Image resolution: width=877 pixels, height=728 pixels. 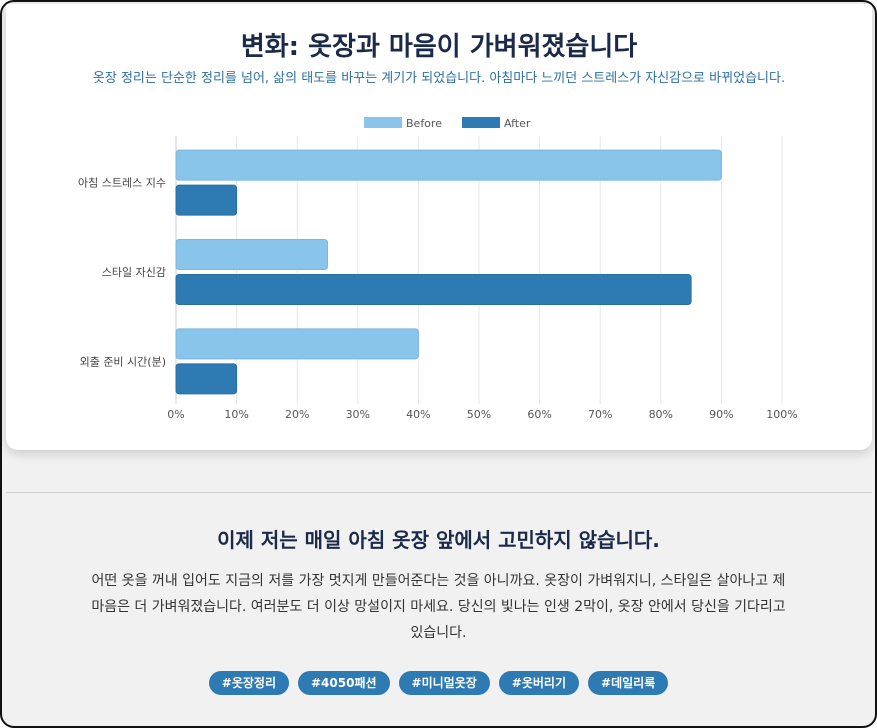 I want to click on x-tick-label: 70%, so click(x=600, y=414).